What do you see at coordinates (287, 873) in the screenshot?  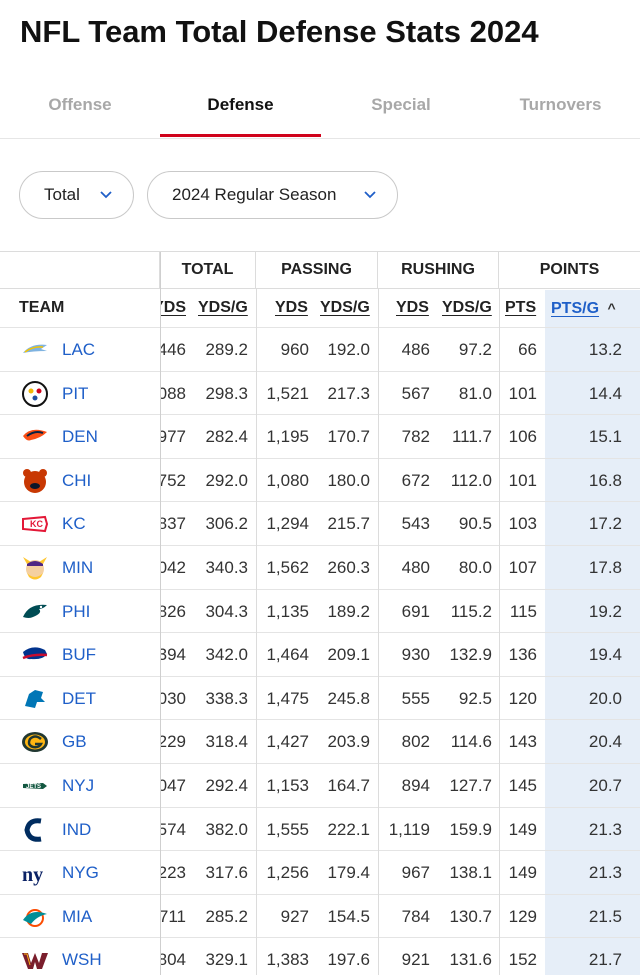 I see `pass-yds-cell: 1,256` at bounding box center [287, 873].